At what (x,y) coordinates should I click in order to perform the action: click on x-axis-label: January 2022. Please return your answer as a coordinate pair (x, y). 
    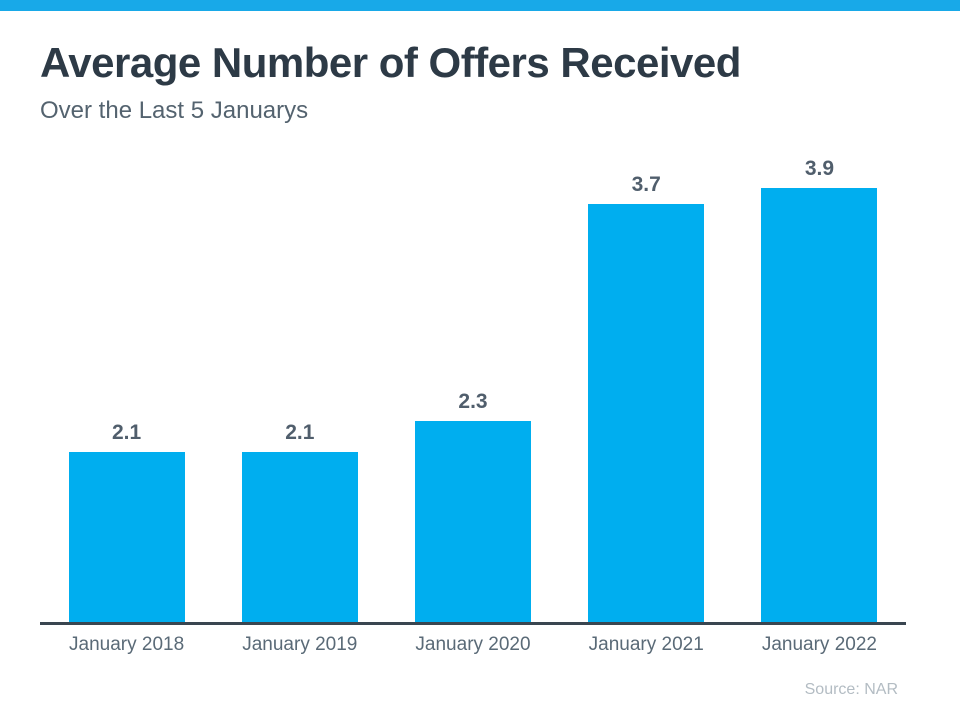
    Looking at the image, I should click on (819, 645).